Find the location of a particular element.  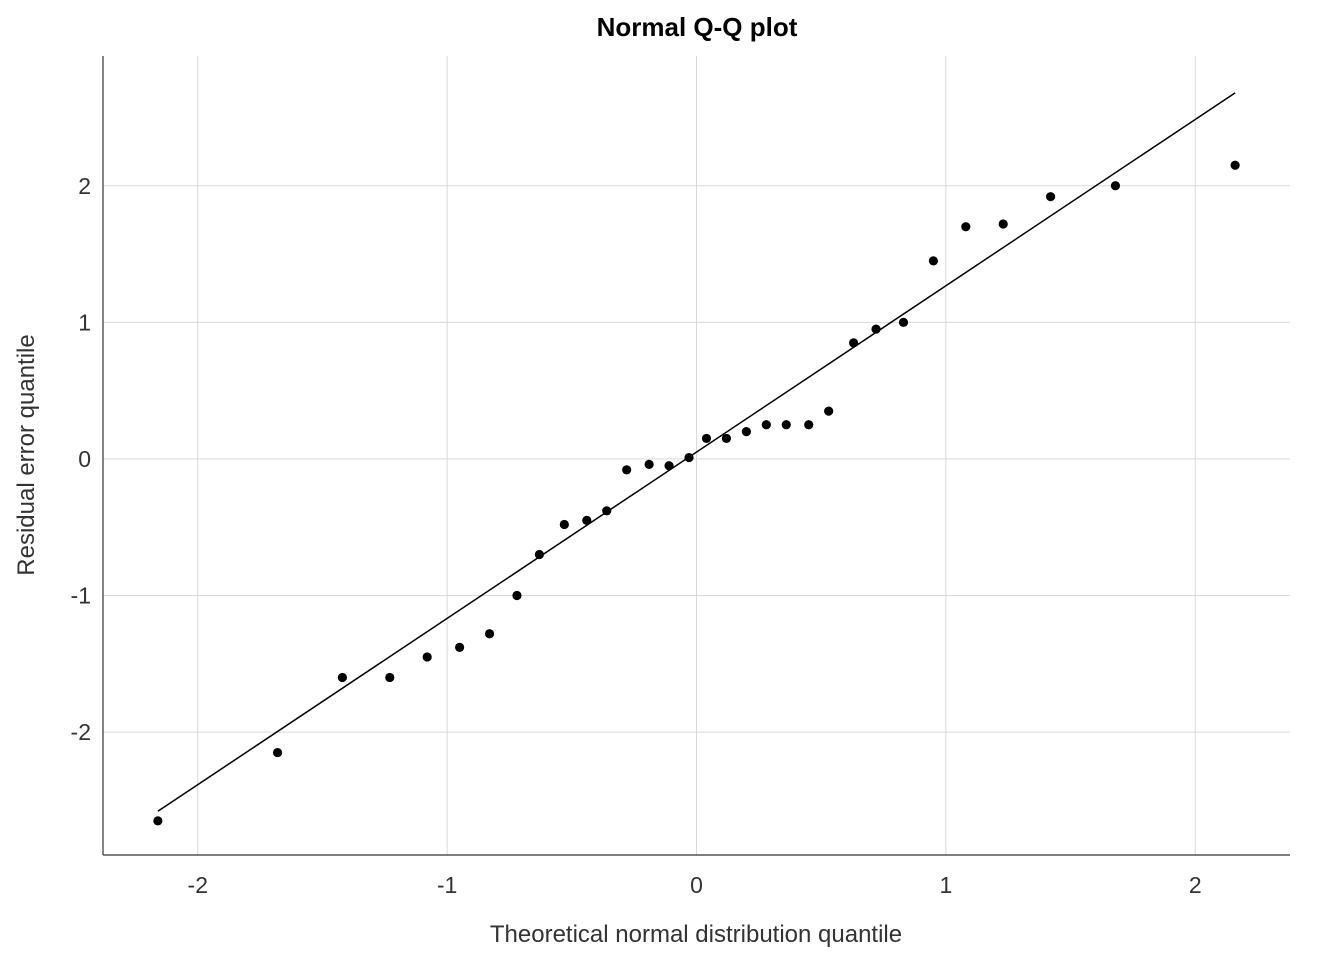

x-tick-label: 0 is located at coordinates (696, 885).